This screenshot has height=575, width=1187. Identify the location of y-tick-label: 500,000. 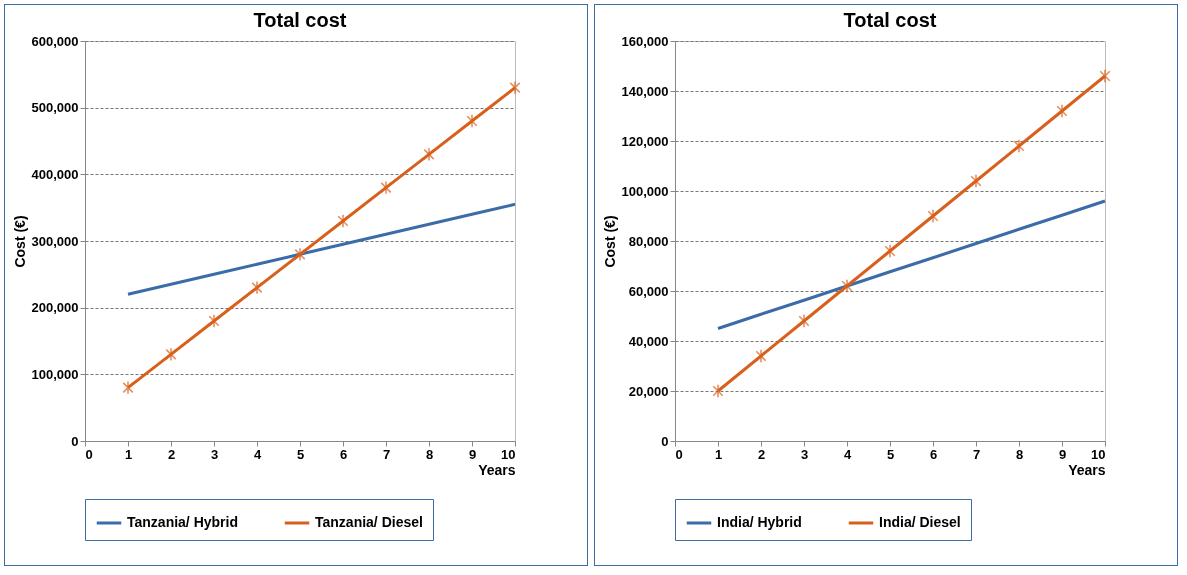
(55, 108).